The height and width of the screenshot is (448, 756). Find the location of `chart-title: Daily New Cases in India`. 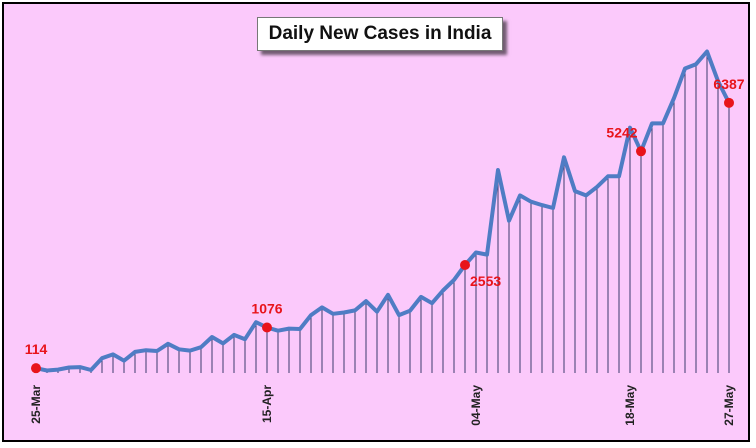

chart-title: Daily New Cases in India is located at coordinates (380, 33).